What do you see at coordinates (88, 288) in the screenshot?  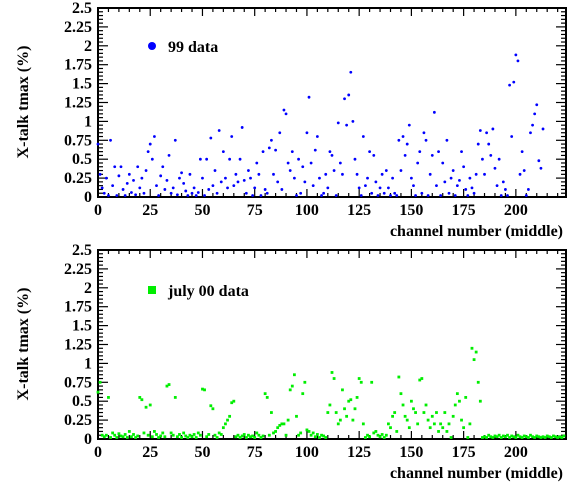 I see `y-tick-label: 2` at bounding box center [88, 288].